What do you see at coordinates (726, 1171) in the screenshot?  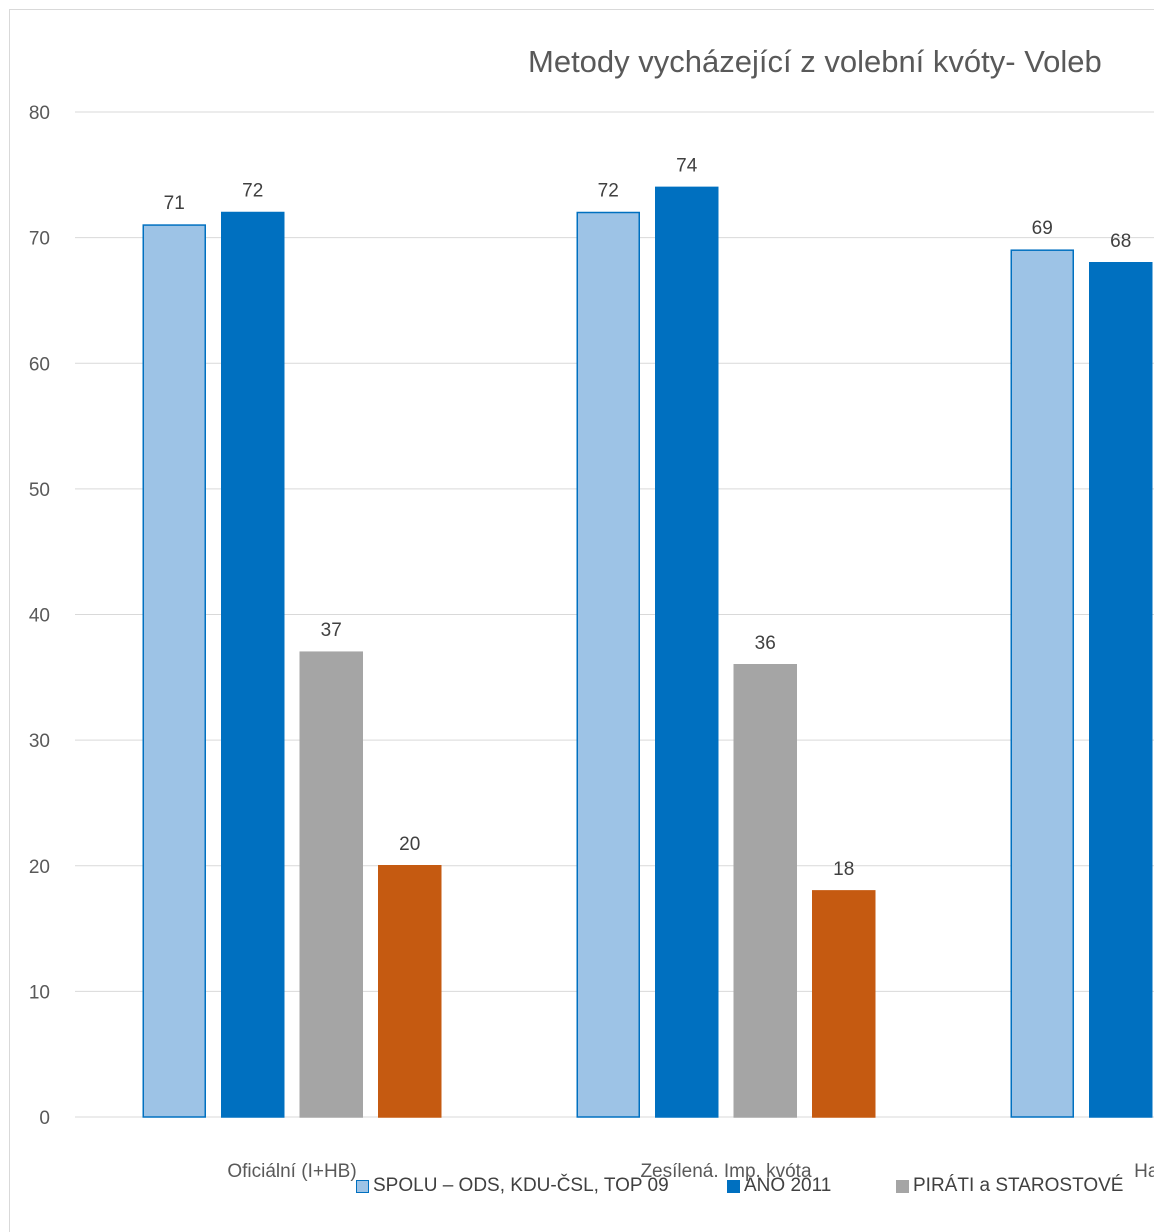 I see `category-label: Zesílená. Imp. kvóta` at bounding box center [726, 1171].